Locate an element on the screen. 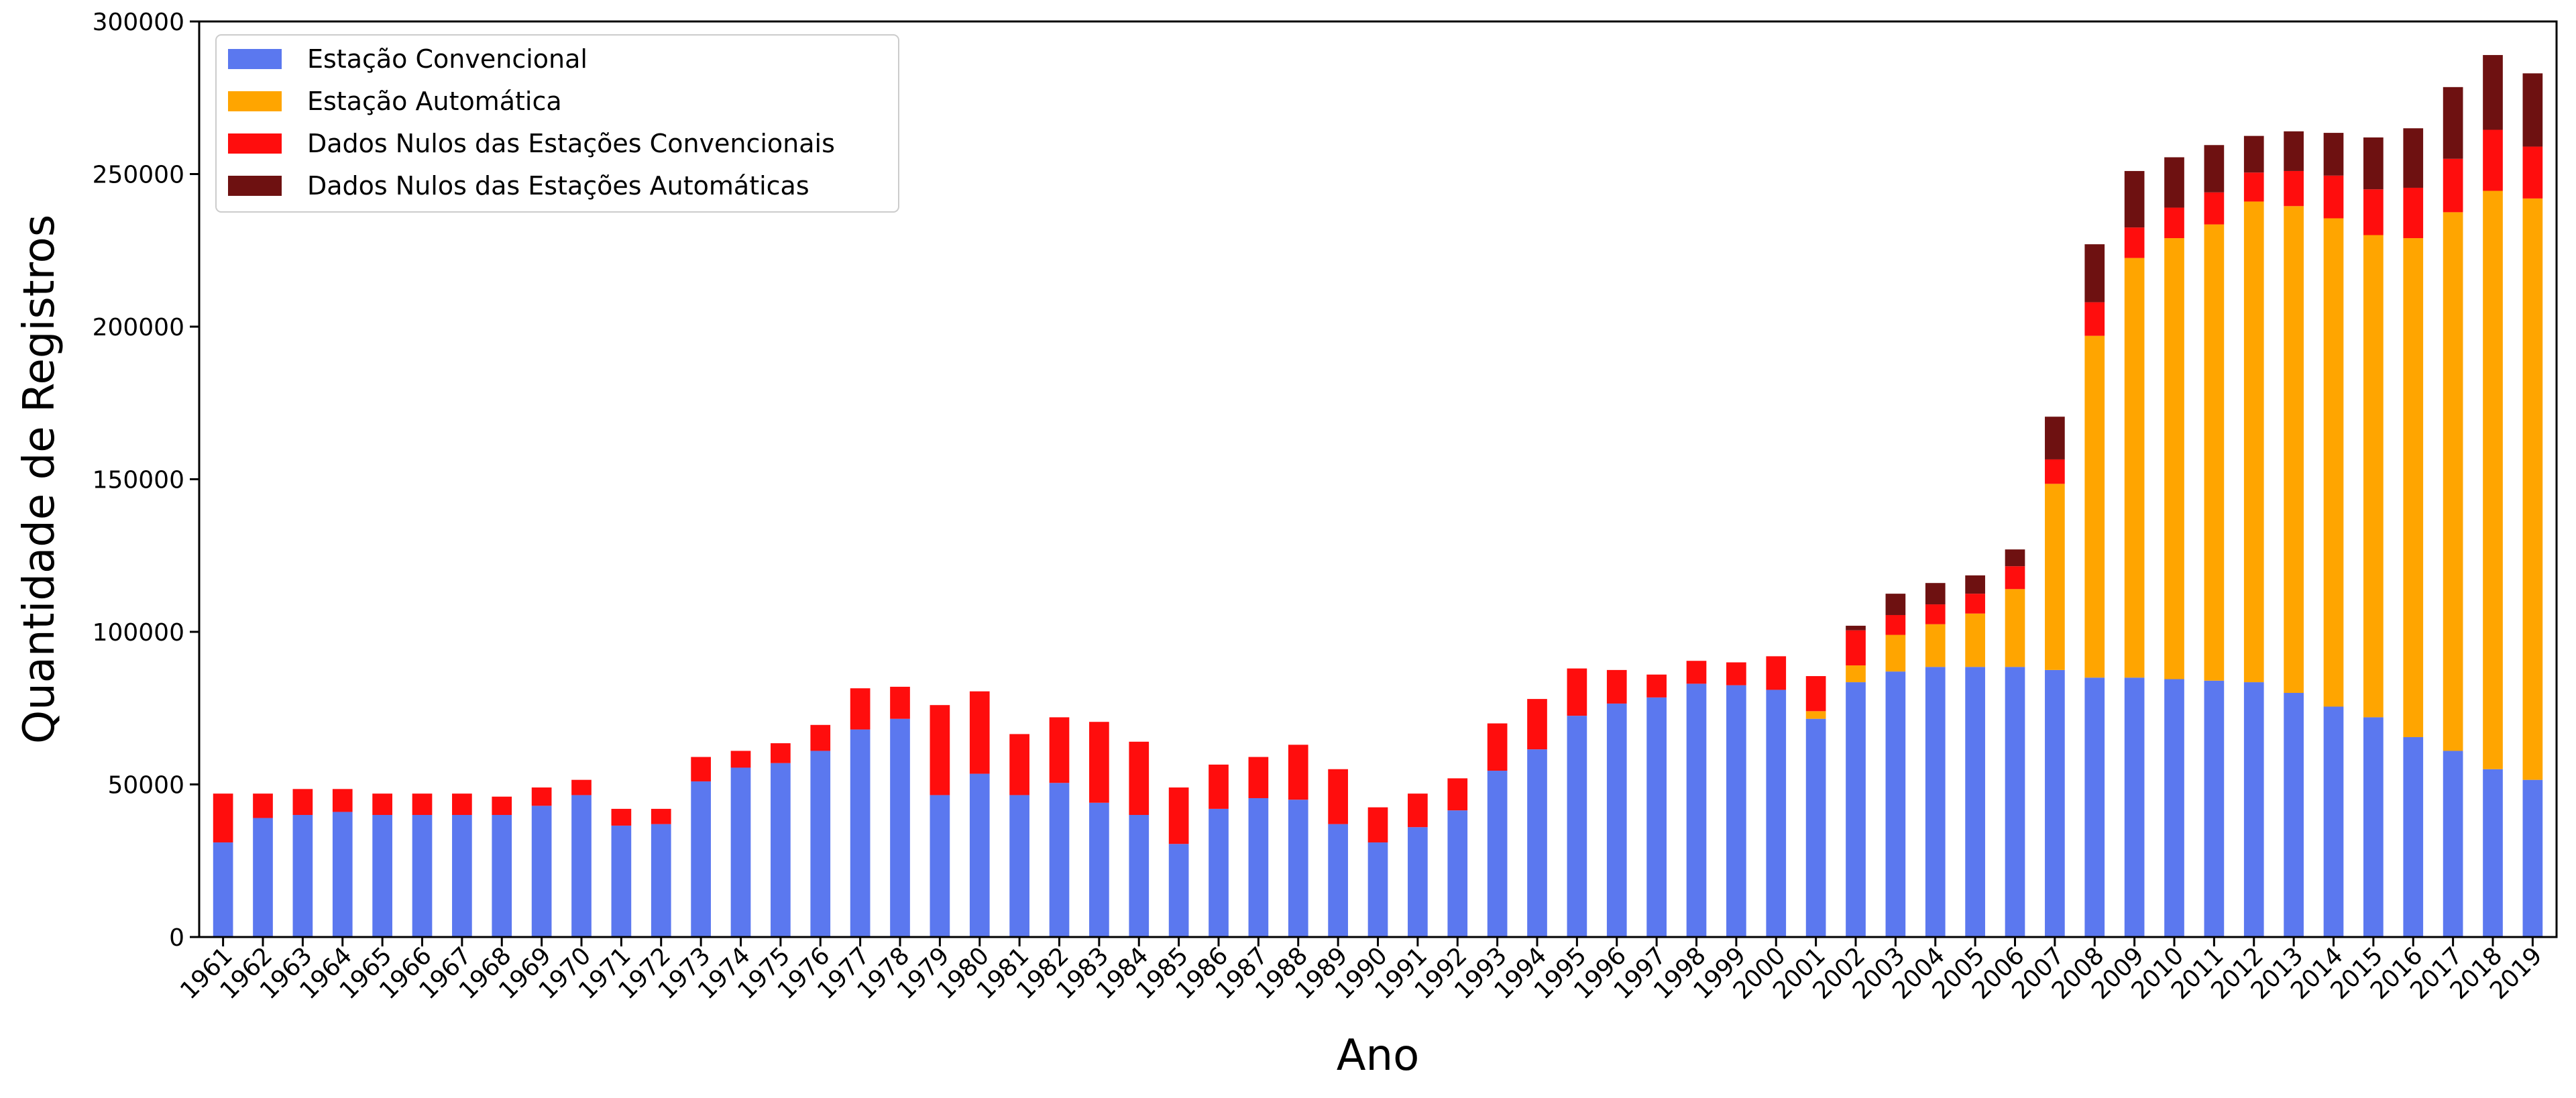  legend-label: Dados Nulos das Estações Automáticas is located at coordinates (558, 186).